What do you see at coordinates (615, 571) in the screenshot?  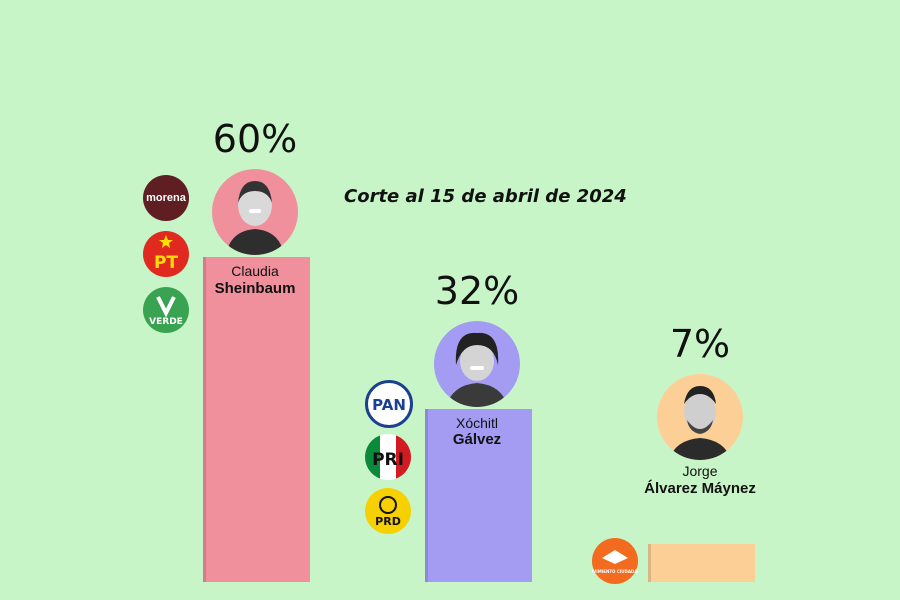 I see `svg-text: MOVIMIENTO CIUDADANO` at bounding box center [615, 571].